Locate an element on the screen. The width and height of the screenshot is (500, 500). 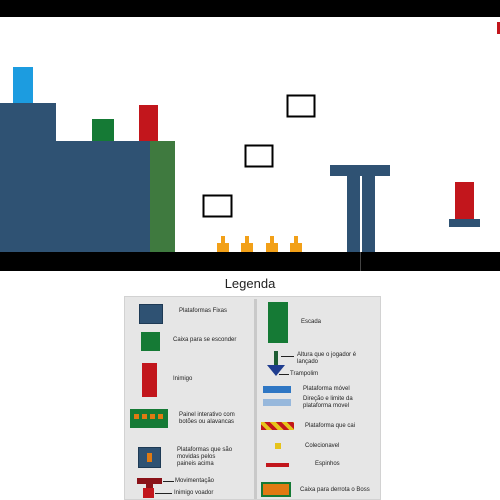
enemy-right is located at coordinates (464, 201).